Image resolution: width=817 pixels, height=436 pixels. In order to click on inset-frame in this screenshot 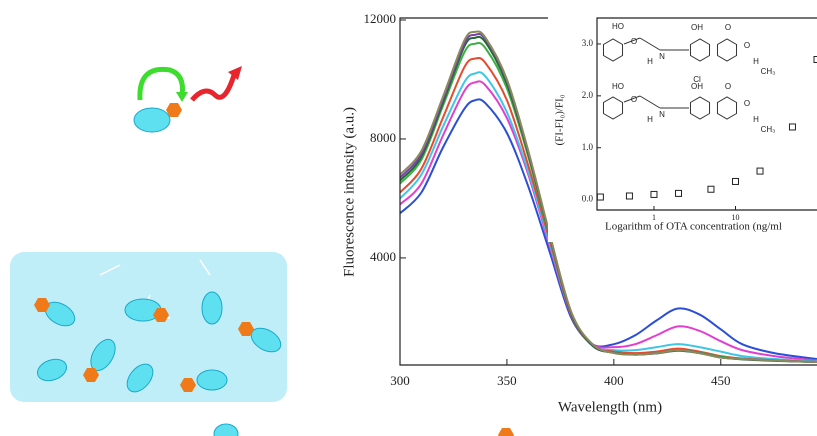, I will do `click(706, 114)`.